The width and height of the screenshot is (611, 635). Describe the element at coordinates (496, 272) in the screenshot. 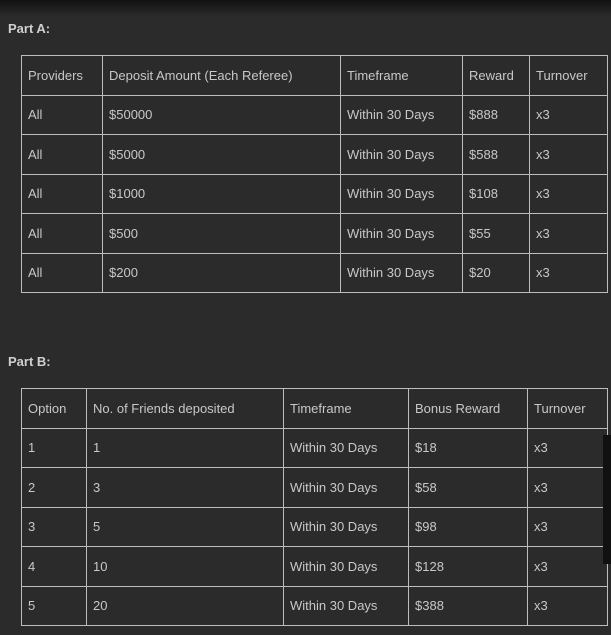

I see `table-cell: $20` at that location.